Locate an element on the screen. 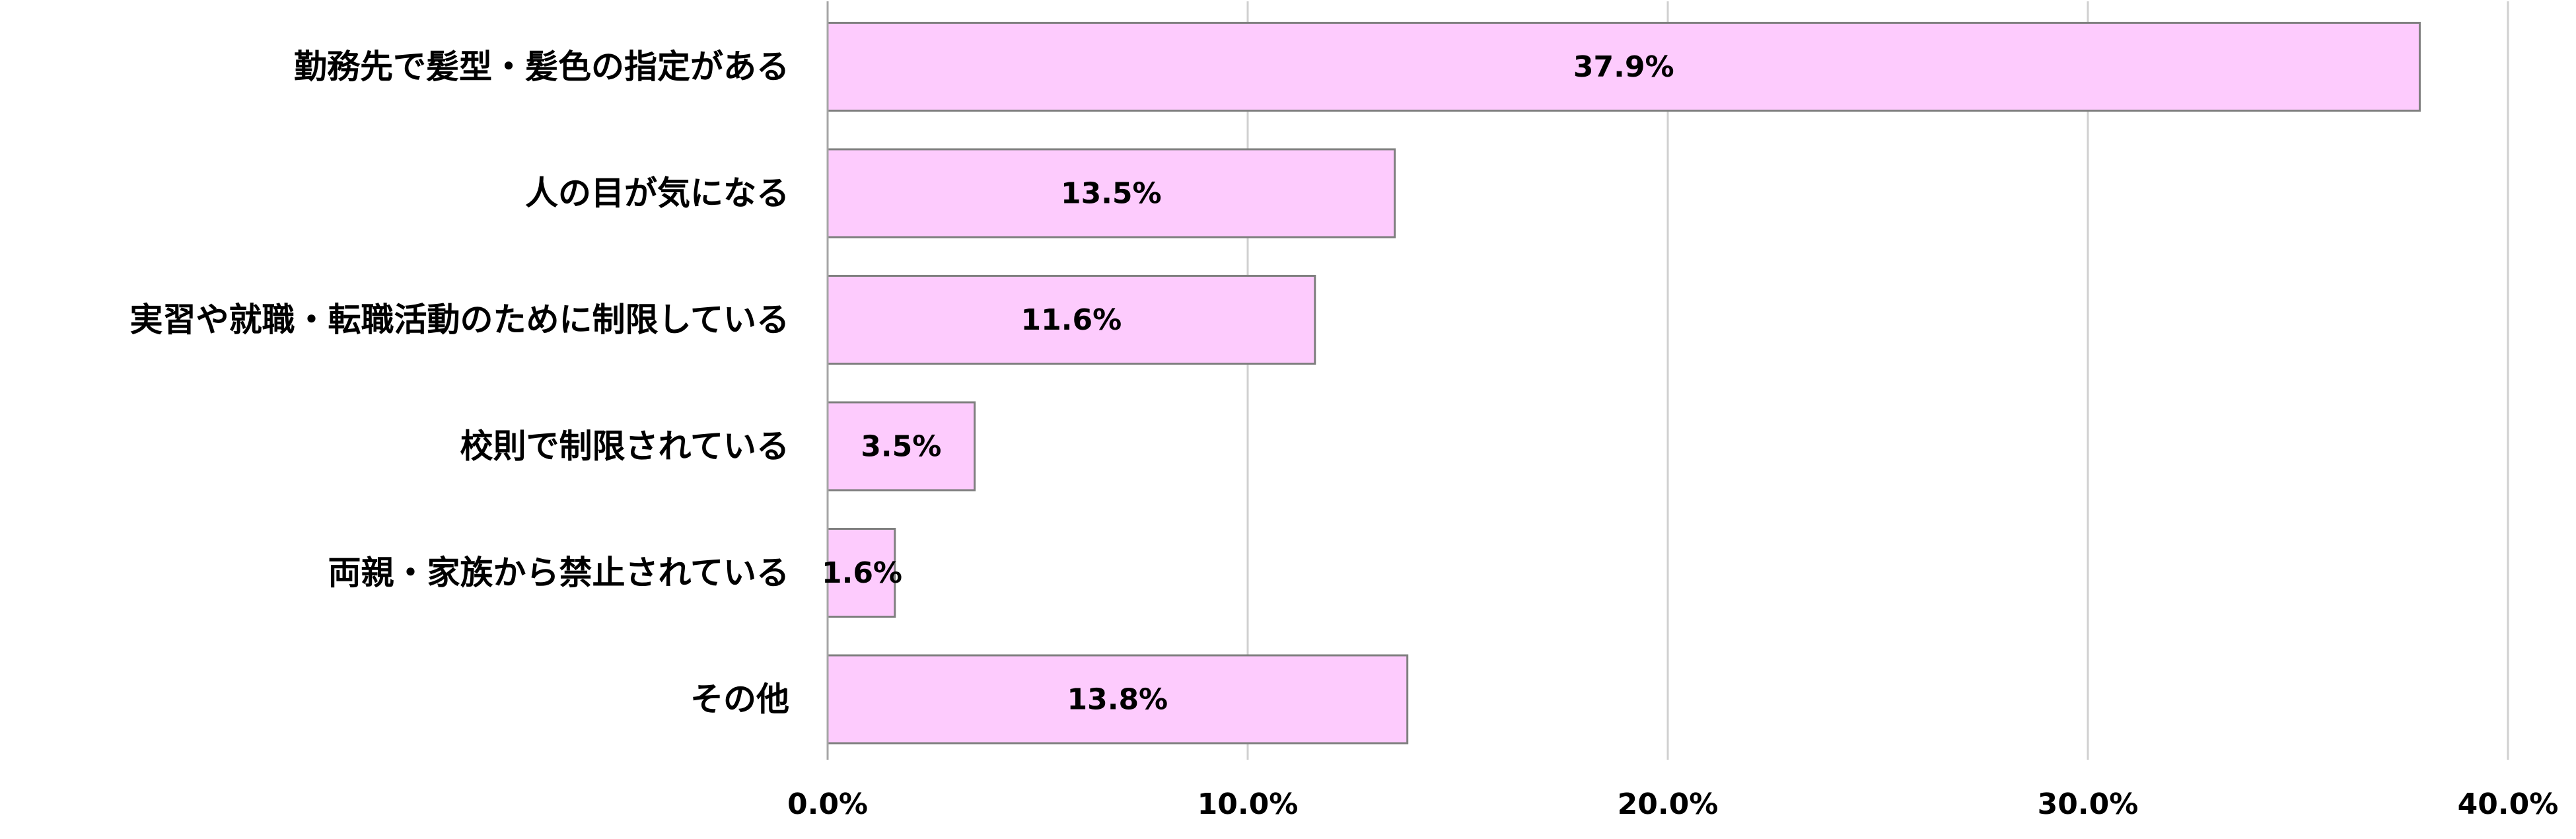 The image size is (2576, 839). data-label: 37.9% is located at coordinates (1623, 67).